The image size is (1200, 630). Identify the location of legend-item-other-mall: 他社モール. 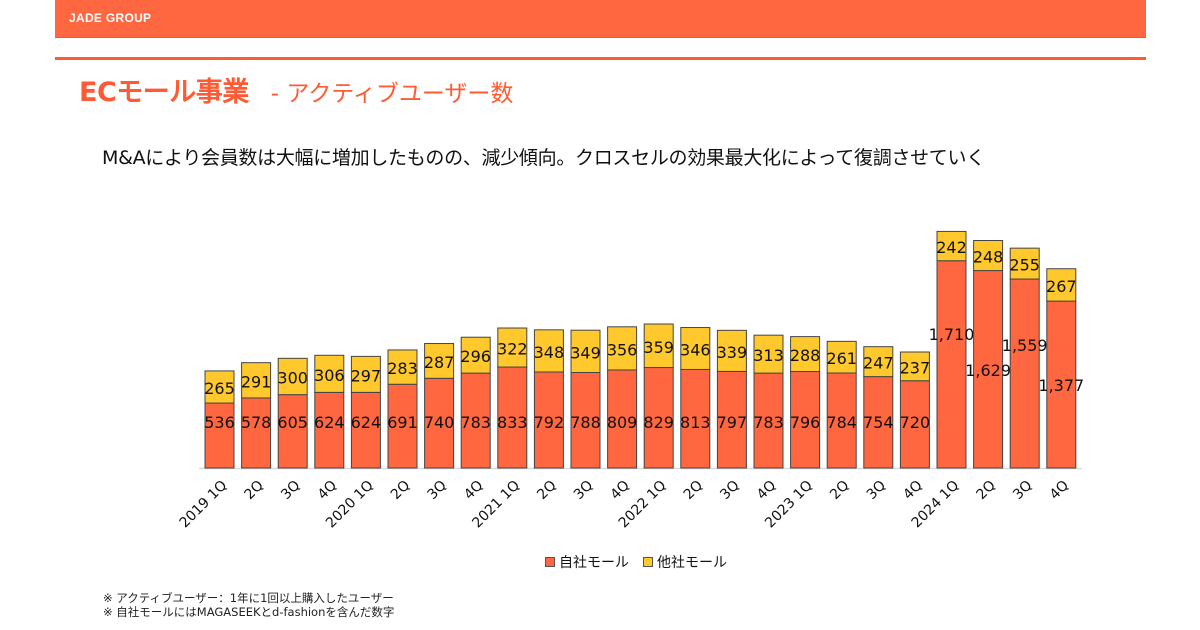
(685, 562).